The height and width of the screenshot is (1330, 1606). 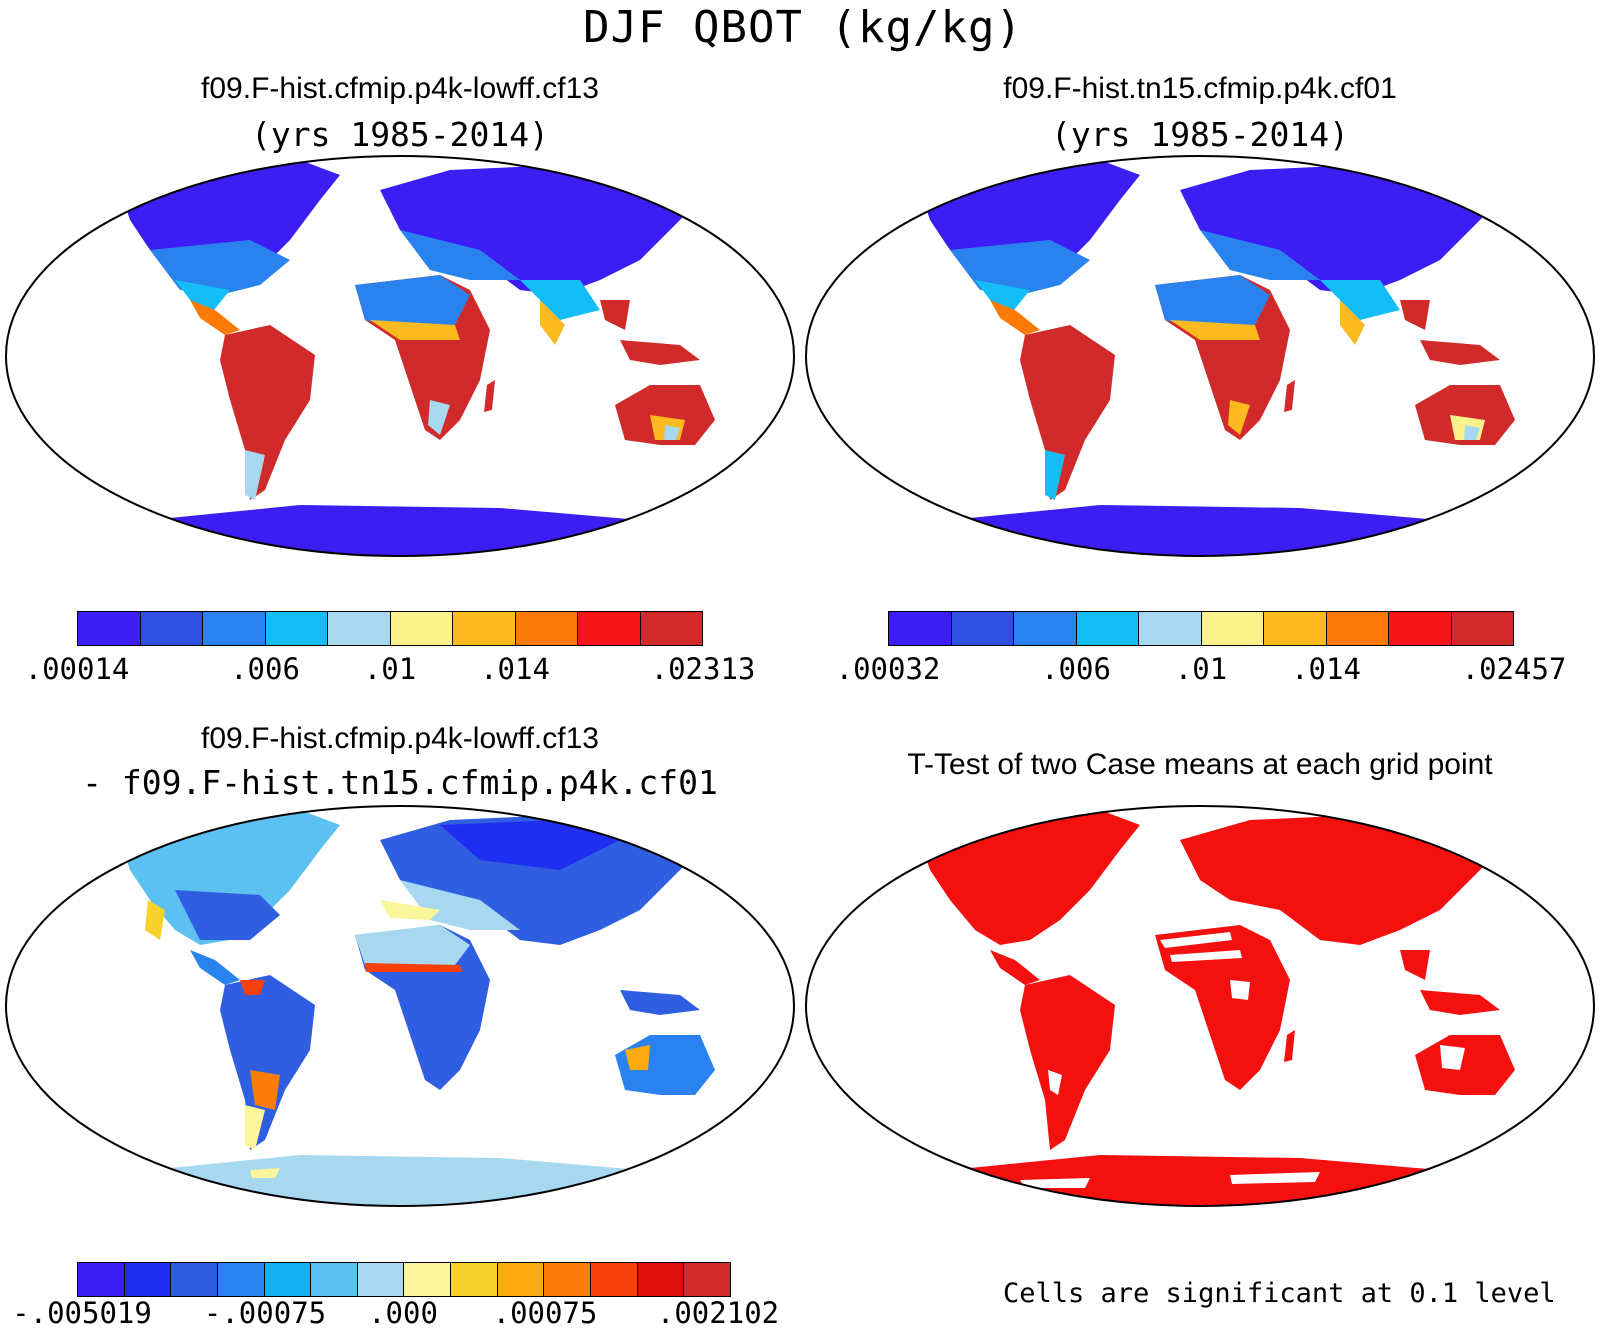 I want to click on colorbar-top-right, so click(x=1201, y=628).